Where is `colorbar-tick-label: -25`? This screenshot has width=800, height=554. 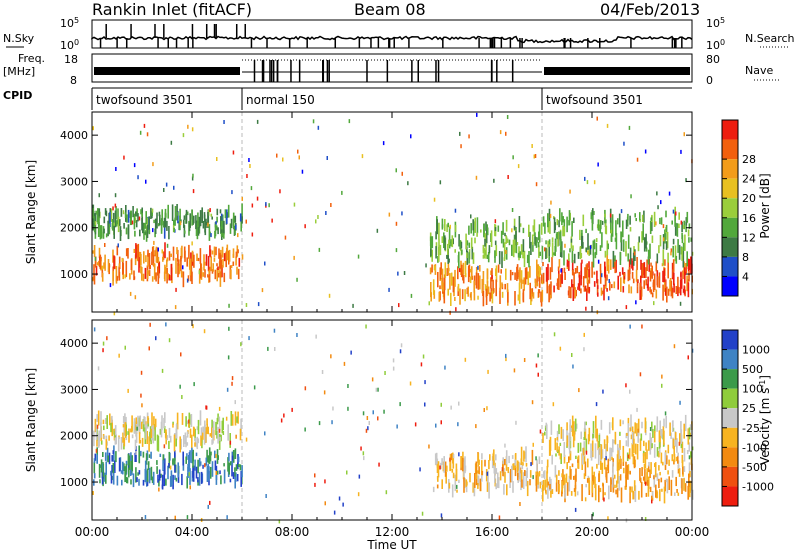 colorbar-tick-label: -25 is located at coordinates (751, 428).